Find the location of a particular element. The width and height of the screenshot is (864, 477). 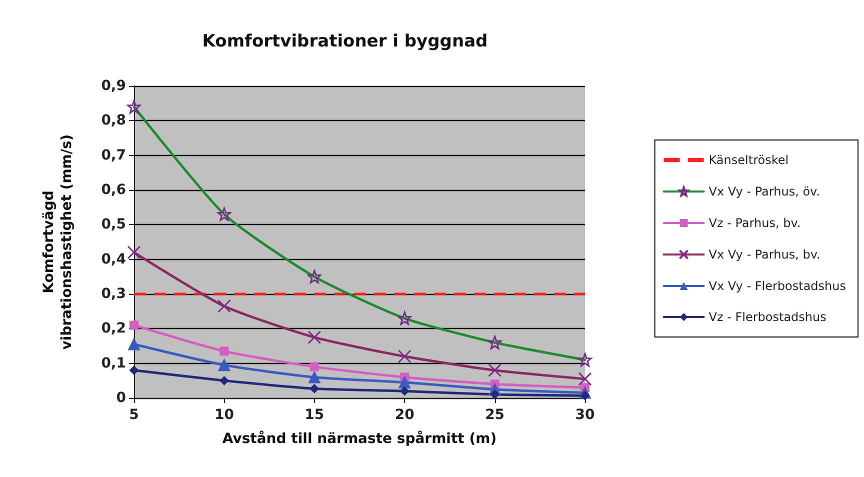

legend-label: Vx Vy - Parhus, öv. is located at coordinates (764, 191).